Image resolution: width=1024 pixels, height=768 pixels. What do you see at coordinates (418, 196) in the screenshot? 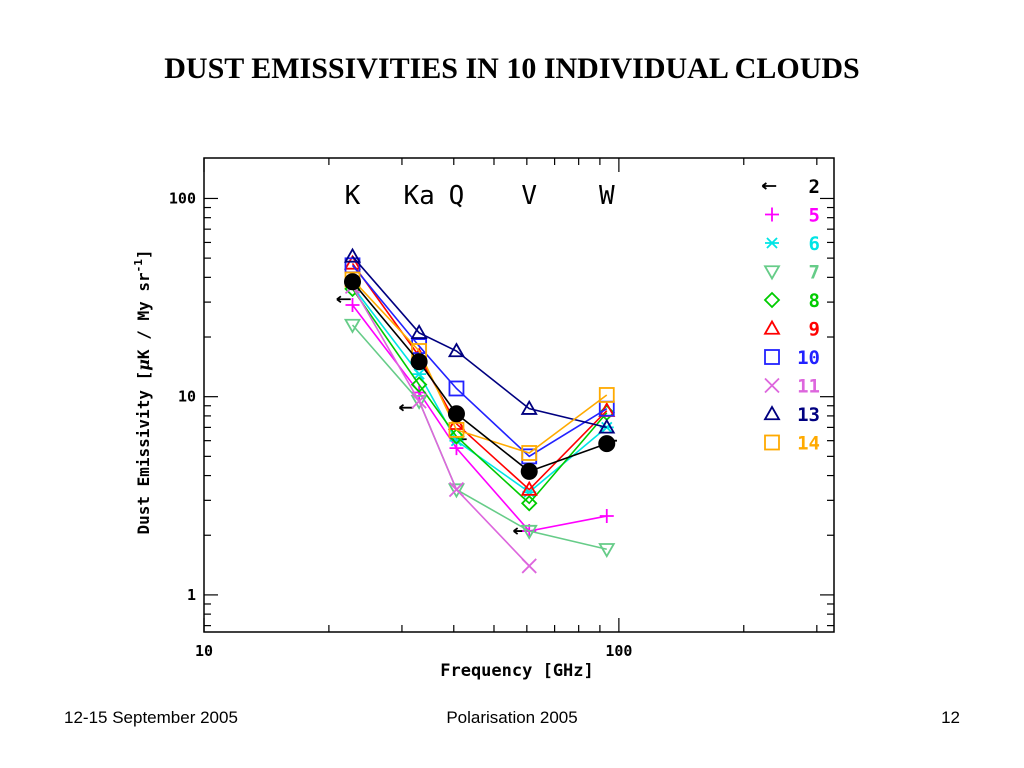
I see `band-label: Ka` at bounding box center [418, 196].